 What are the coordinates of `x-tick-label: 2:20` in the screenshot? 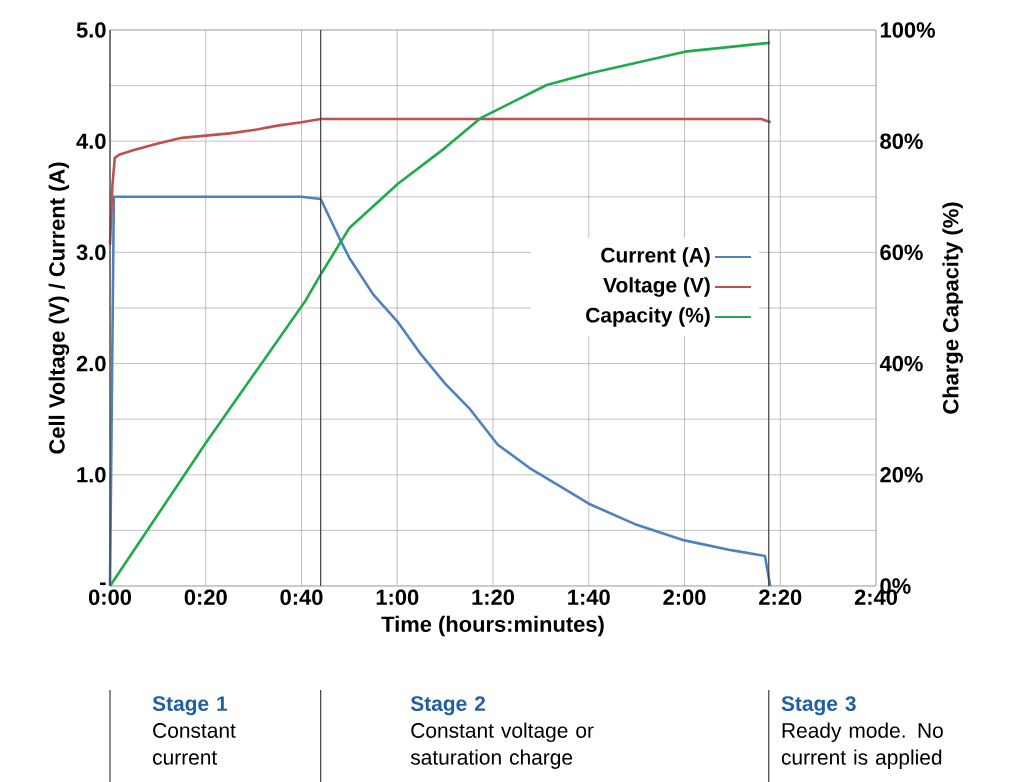 It's located at (780, 597).